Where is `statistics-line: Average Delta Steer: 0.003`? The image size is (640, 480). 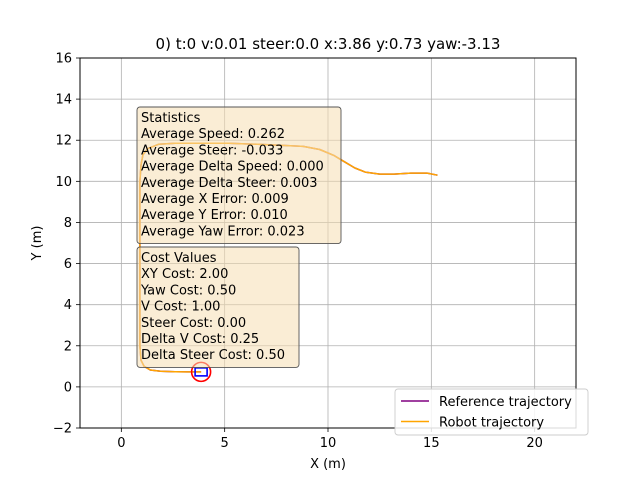
statistics-line: Average Delta Steer: 0.003 is located at coordinates (229, 183).